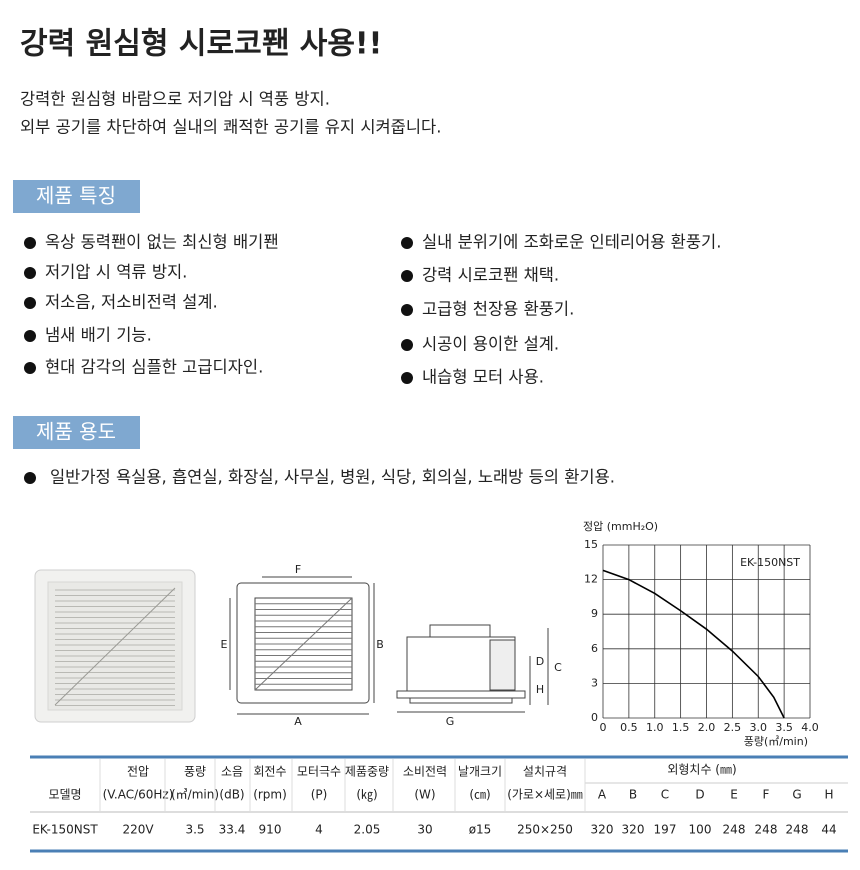 This screenshot has width=860, height=870. Describe the element at coordinates (195, 772) in the screenshot. I see `table-header: 풍량` at that location.